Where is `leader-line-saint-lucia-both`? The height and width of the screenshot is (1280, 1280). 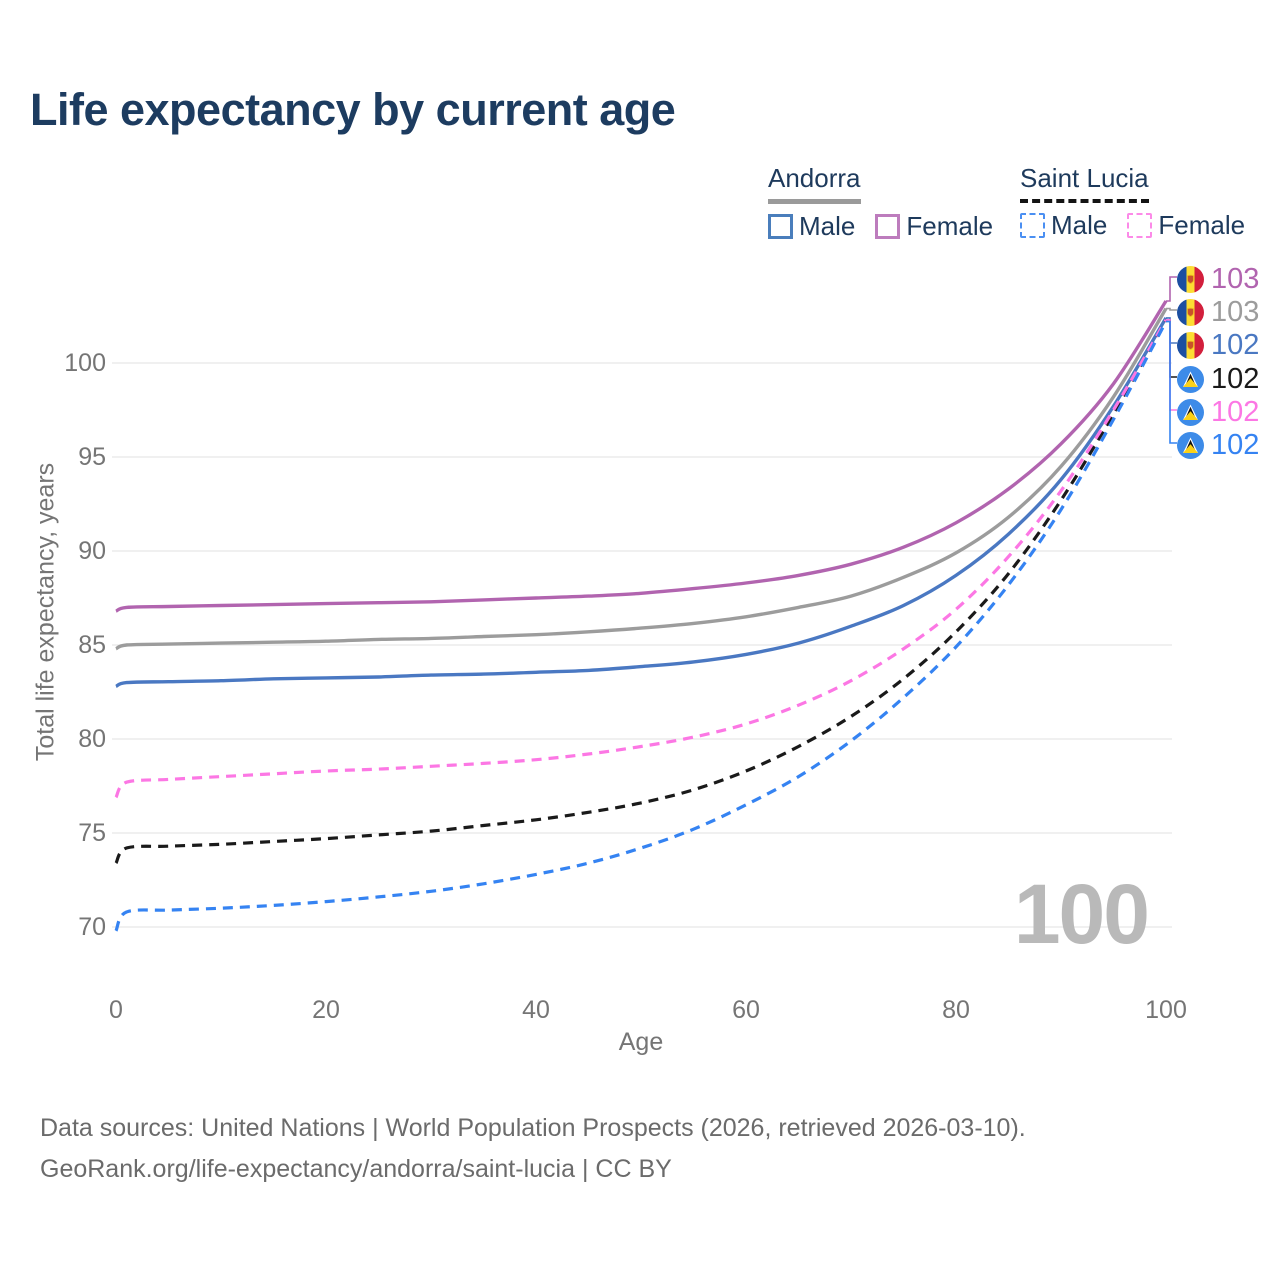
leader-line-saint-lucia-both is located at coordinates (1171, 348).